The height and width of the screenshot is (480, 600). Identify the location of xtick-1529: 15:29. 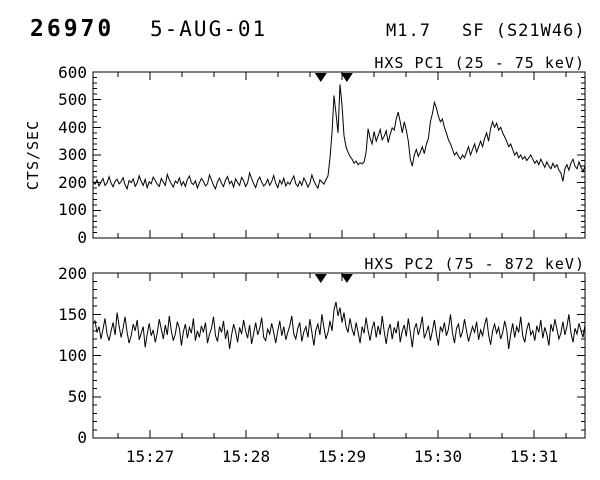
(342, 456).